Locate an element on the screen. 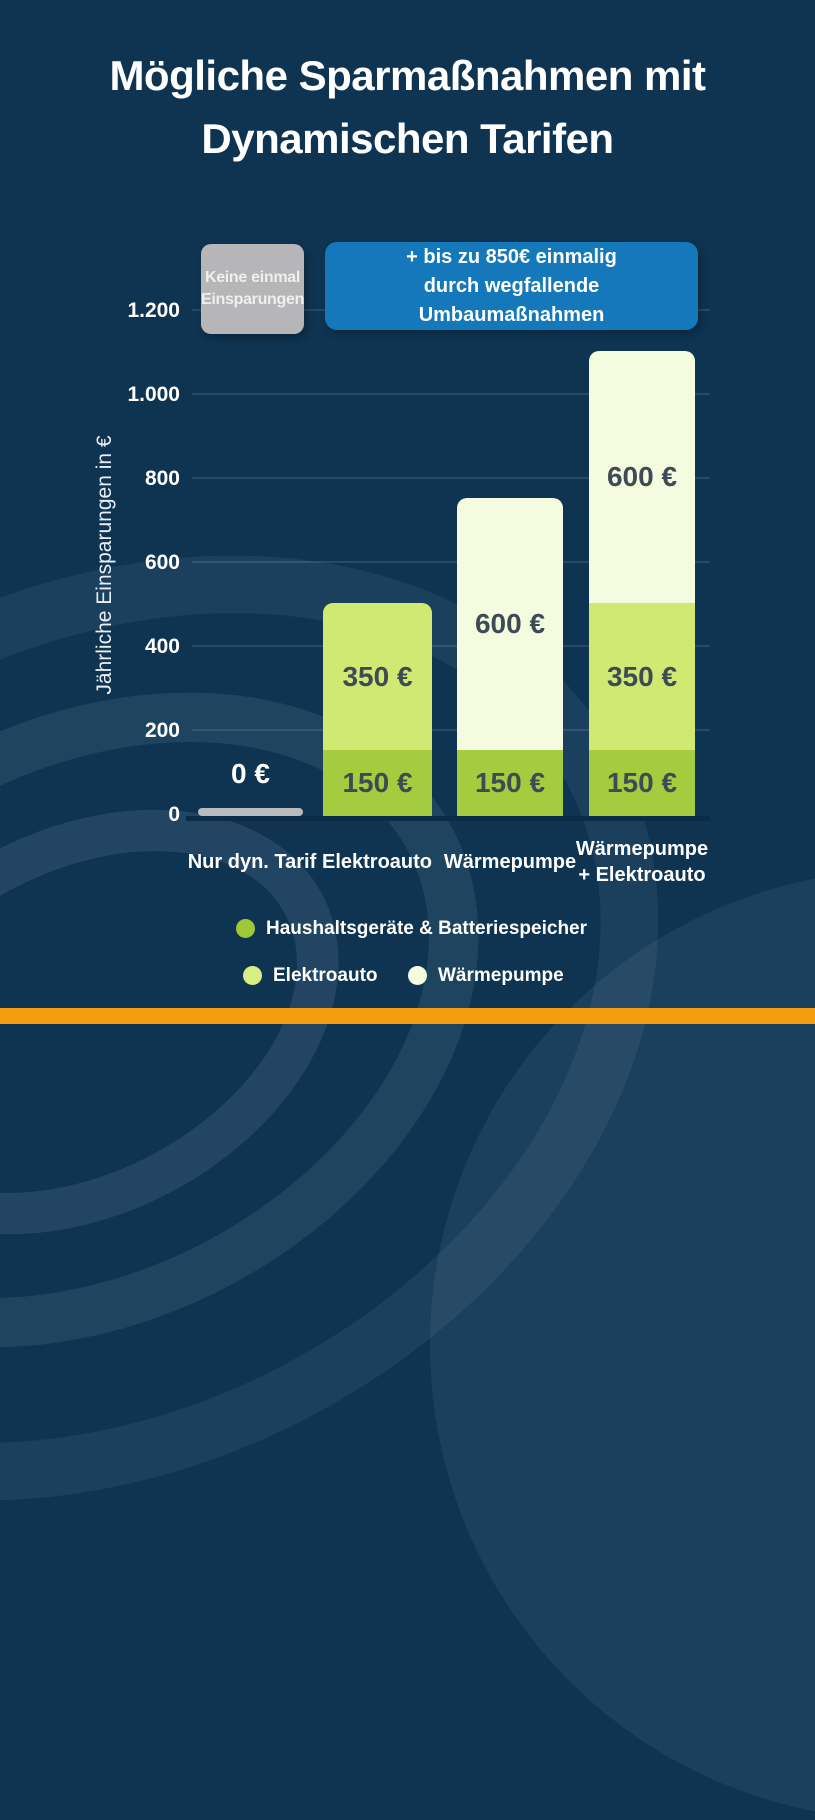 Image resolution: width=815 pixels, height=1820 pixels. x-label-waermepumpe-elektroauto: Wärmepumpe + Elektroauto is located at coordinates (642, 862).